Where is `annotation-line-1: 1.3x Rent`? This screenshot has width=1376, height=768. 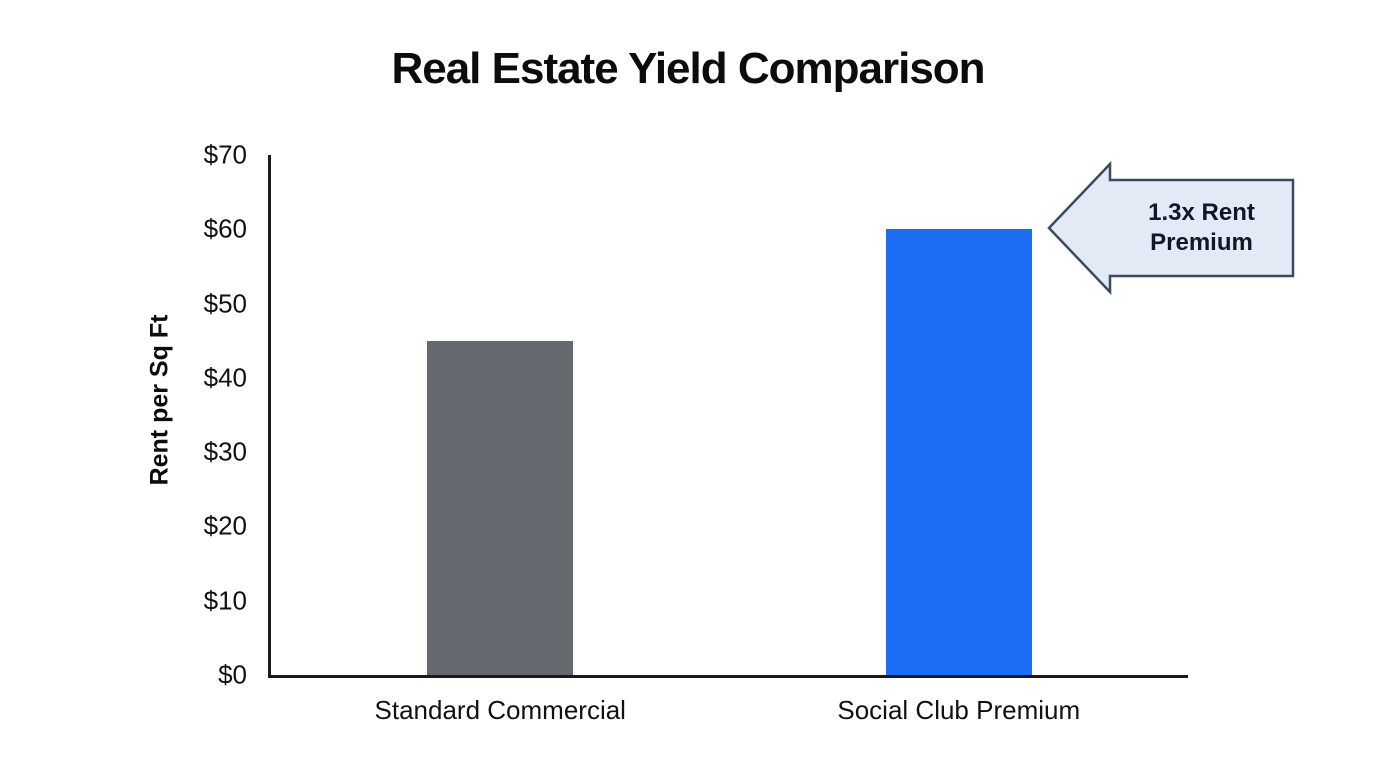 annotation-line-1: 1.3x Rent is located at coordinates (1201, 212).